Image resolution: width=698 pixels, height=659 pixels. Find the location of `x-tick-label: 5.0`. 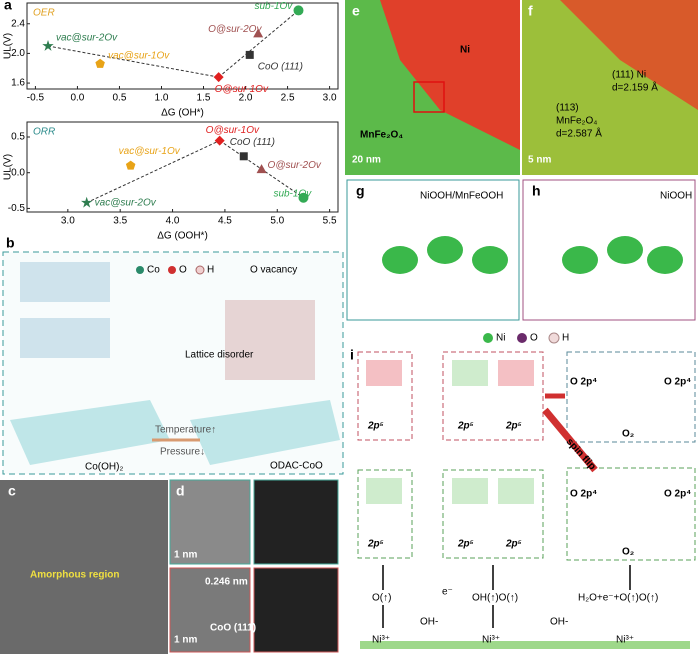

x-tick-label: 5.0 is located at coordinates (277, 221).